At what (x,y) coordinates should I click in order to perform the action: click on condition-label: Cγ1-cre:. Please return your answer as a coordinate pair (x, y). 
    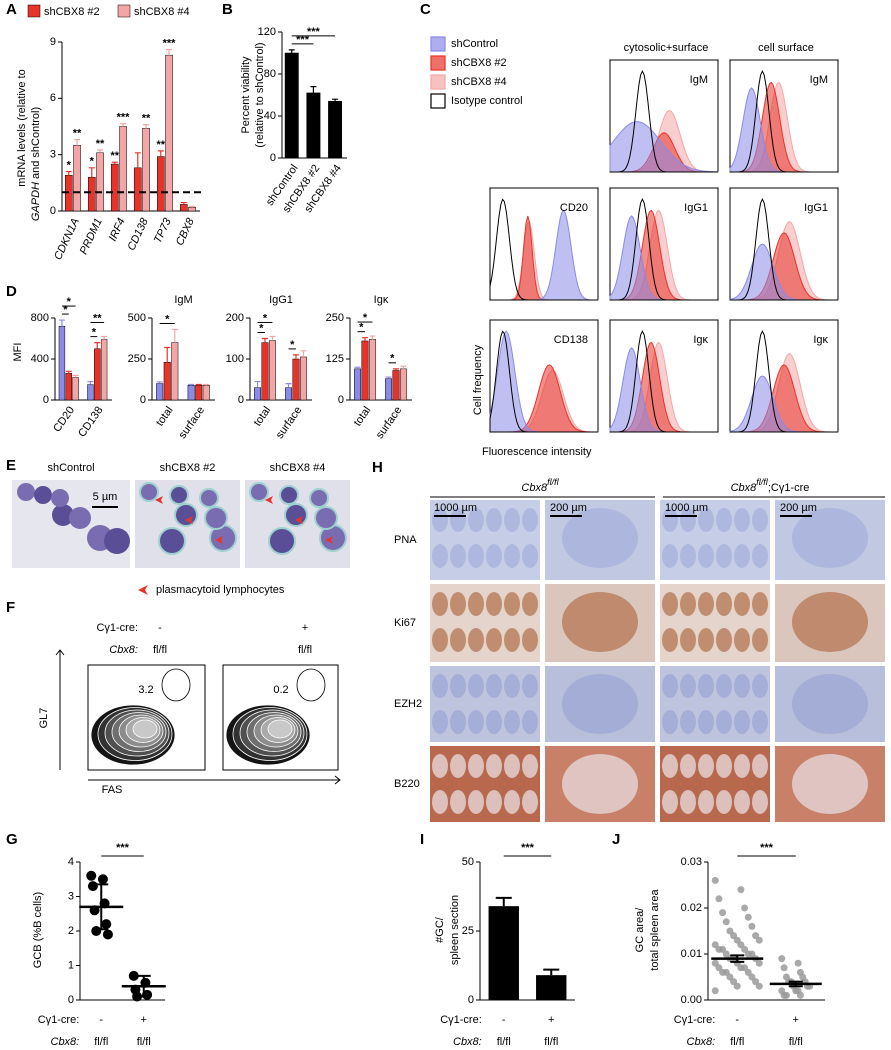
    Looking at the image, I should click on (117, 628).